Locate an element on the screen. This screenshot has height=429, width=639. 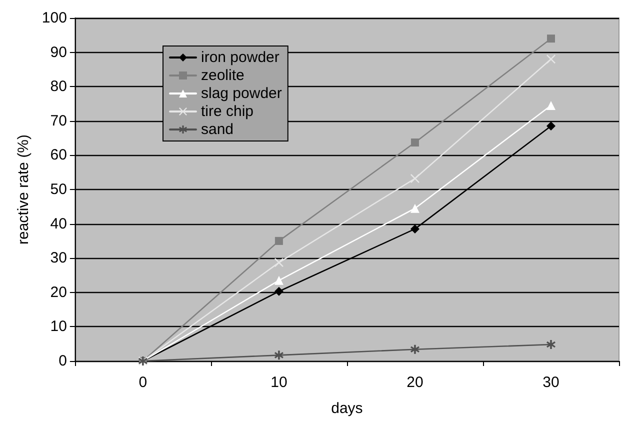
legend-label: slag powder is located at coordinates (241, 93).